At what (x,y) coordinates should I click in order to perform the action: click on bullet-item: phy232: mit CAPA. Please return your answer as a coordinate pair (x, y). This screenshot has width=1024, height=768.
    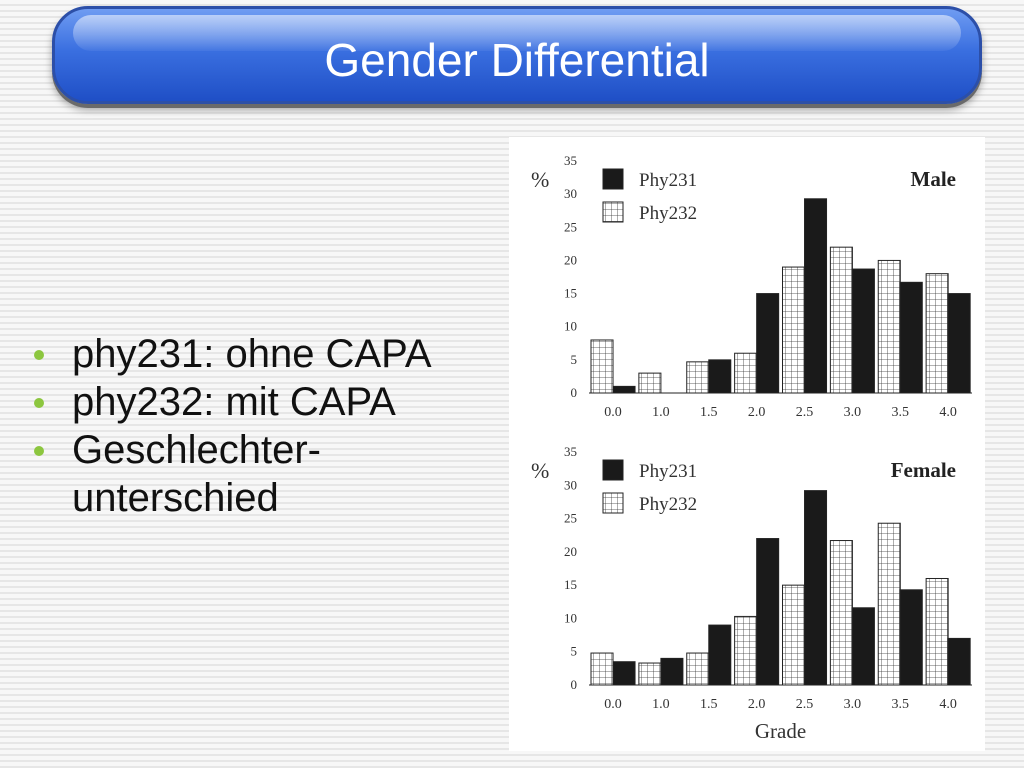
    Looking at the image, I should click on (269, 402).